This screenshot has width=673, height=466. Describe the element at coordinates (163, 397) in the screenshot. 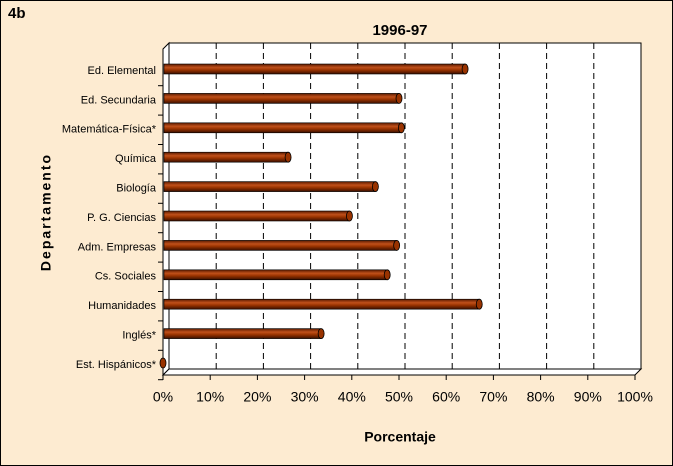

I see `x-tick-label: 0%` at that location.